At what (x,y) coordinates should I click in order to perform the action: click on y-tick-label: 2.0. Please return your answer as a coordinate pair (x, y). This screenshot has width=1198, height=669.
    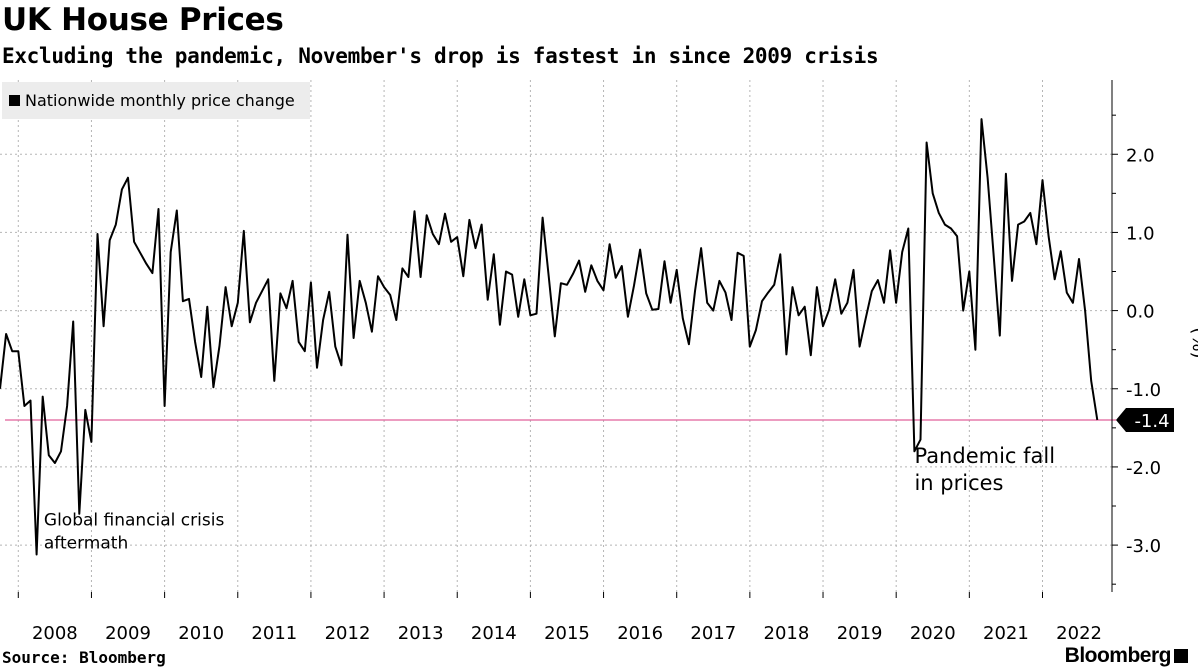
    Looking at the image, I should click on (1140, 155).